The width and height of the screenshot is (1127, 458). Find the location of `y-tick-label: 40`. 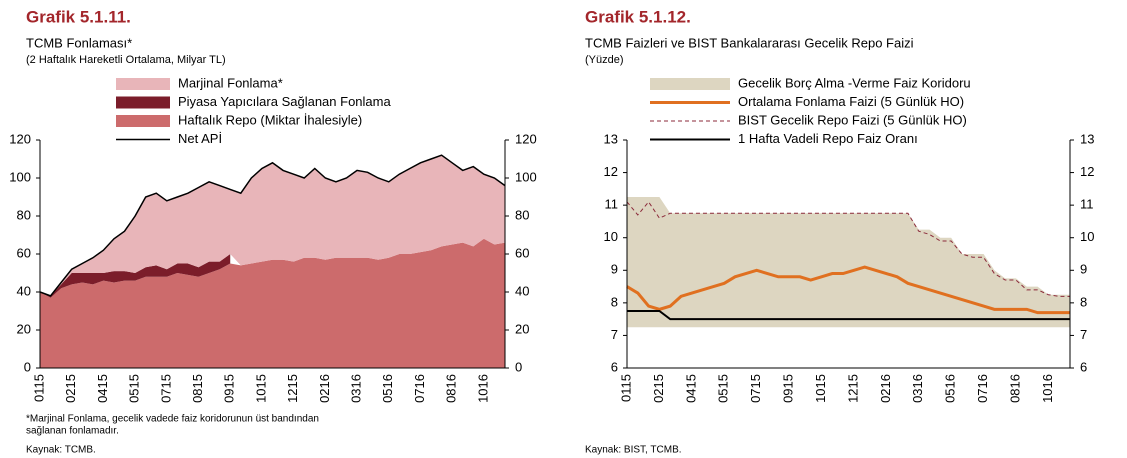

y-tick-label: 40 is located at coordinates (24, 290).